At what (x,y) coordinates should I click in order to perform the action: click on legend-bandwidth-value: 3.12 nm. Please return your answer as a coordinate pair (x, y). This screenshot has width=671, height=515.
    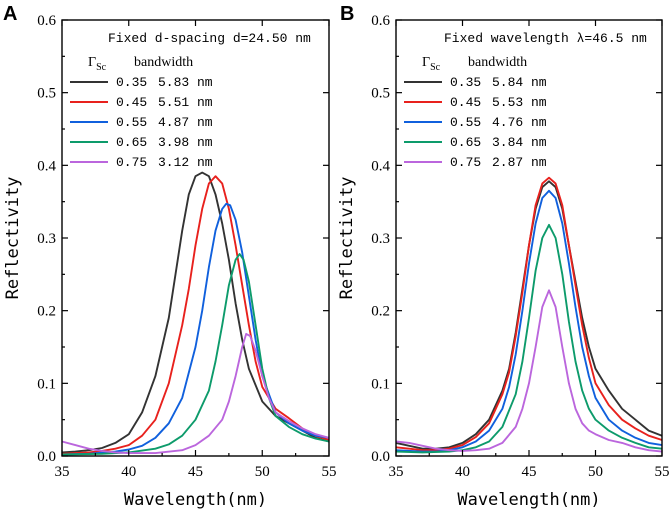
    Looking at the image, I should click on (185, 162).